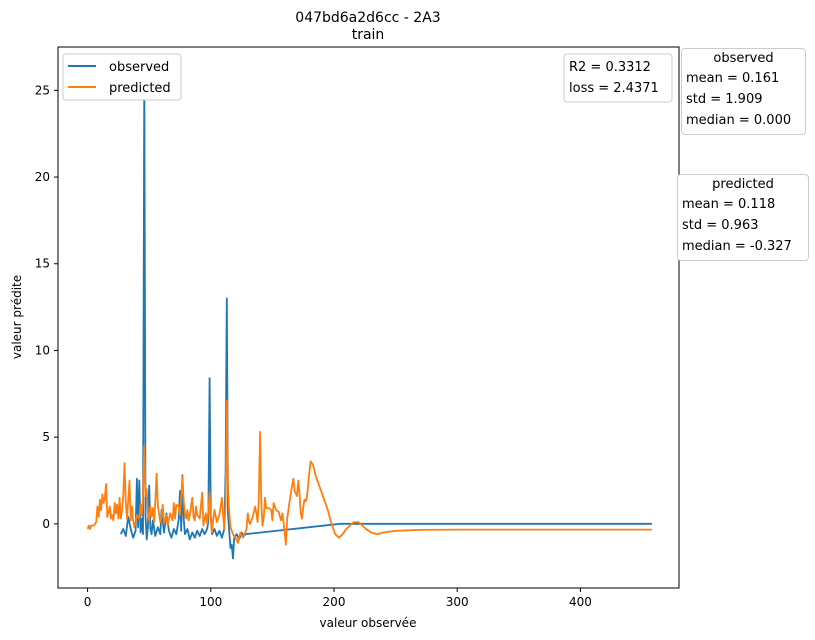 This screenshot has width=815, height=640. I want to click on y-tick-label: 25, so click(42, 90).